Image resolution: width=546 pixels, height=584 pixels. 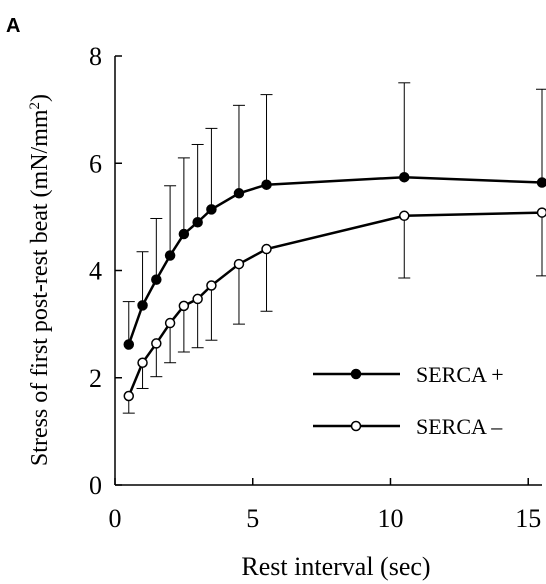 What do you see at coordinates (460, 374) in the screenshot?
I see `legend-label: SERCA +` at bounding box center [460, 374].